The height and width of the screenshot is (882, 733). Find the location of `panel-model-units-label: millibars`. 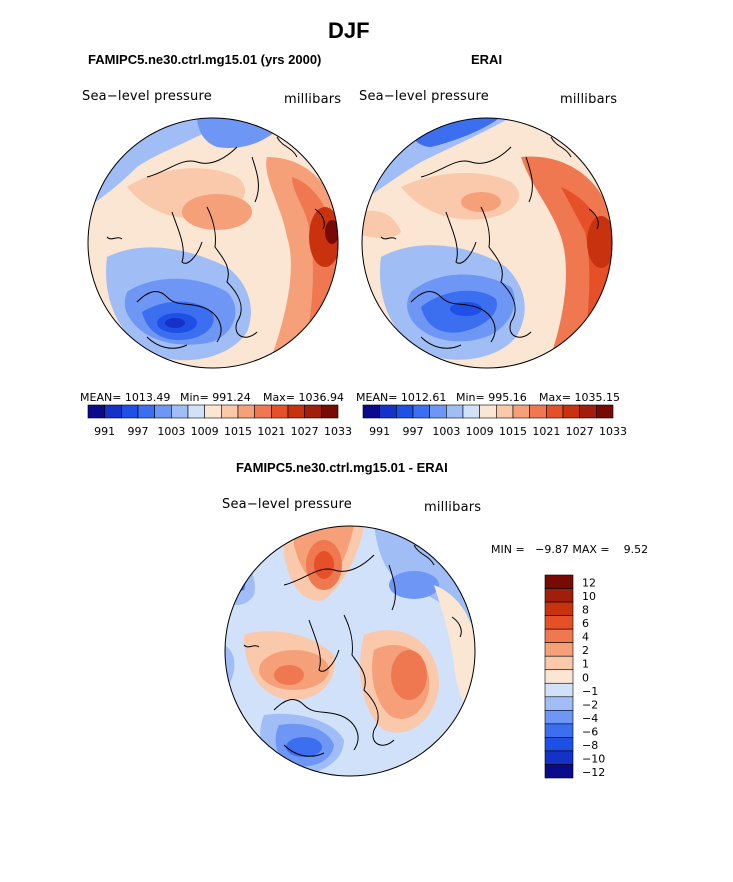

panel-model-units-label: millibars is located at coordinates (313, 99).